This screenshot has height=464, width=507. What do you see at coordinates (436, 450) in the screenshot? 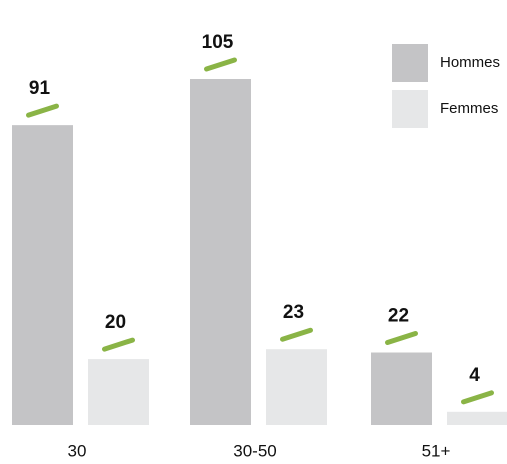
I see `x-tick-label: 51+` at bounding box center [436, 450].